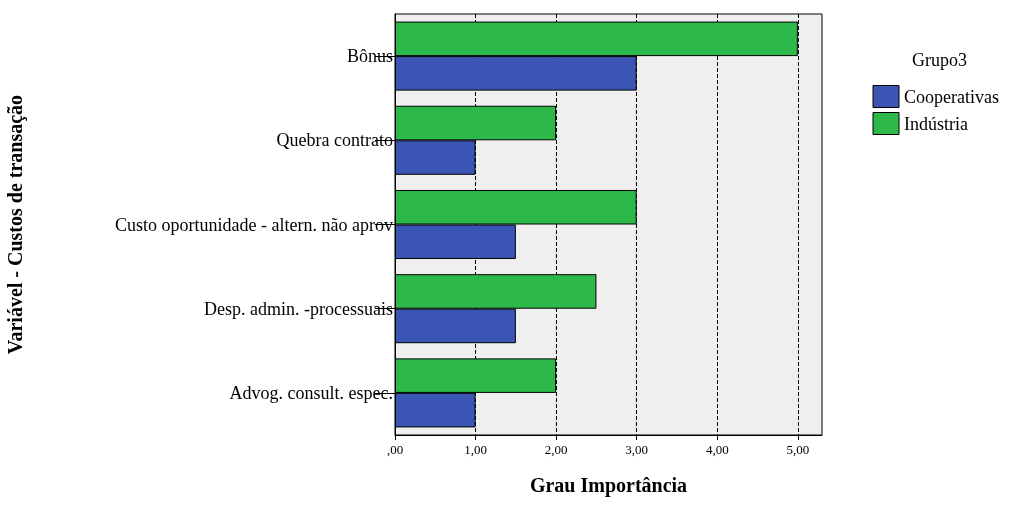 The image size is (1012, 523). What do you see at coordinates (637, 449) in the screenshot?
I see `x-tick-label: 3,00` at bounding box center [637, 449].